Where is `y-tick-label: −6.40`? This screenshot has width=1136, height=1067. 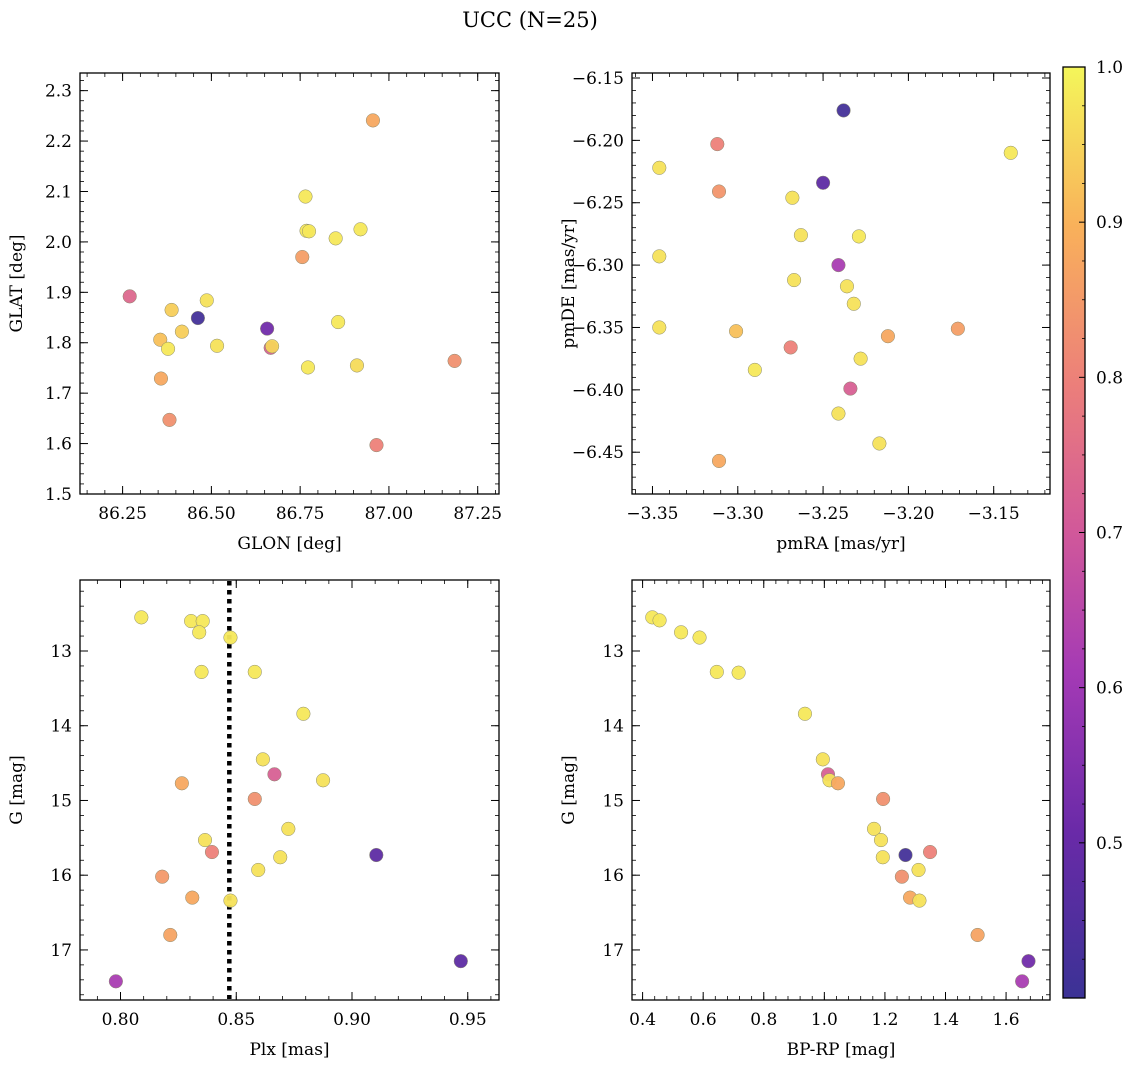
y-tick-label: −6.40 is located at coordinates (598, 391).